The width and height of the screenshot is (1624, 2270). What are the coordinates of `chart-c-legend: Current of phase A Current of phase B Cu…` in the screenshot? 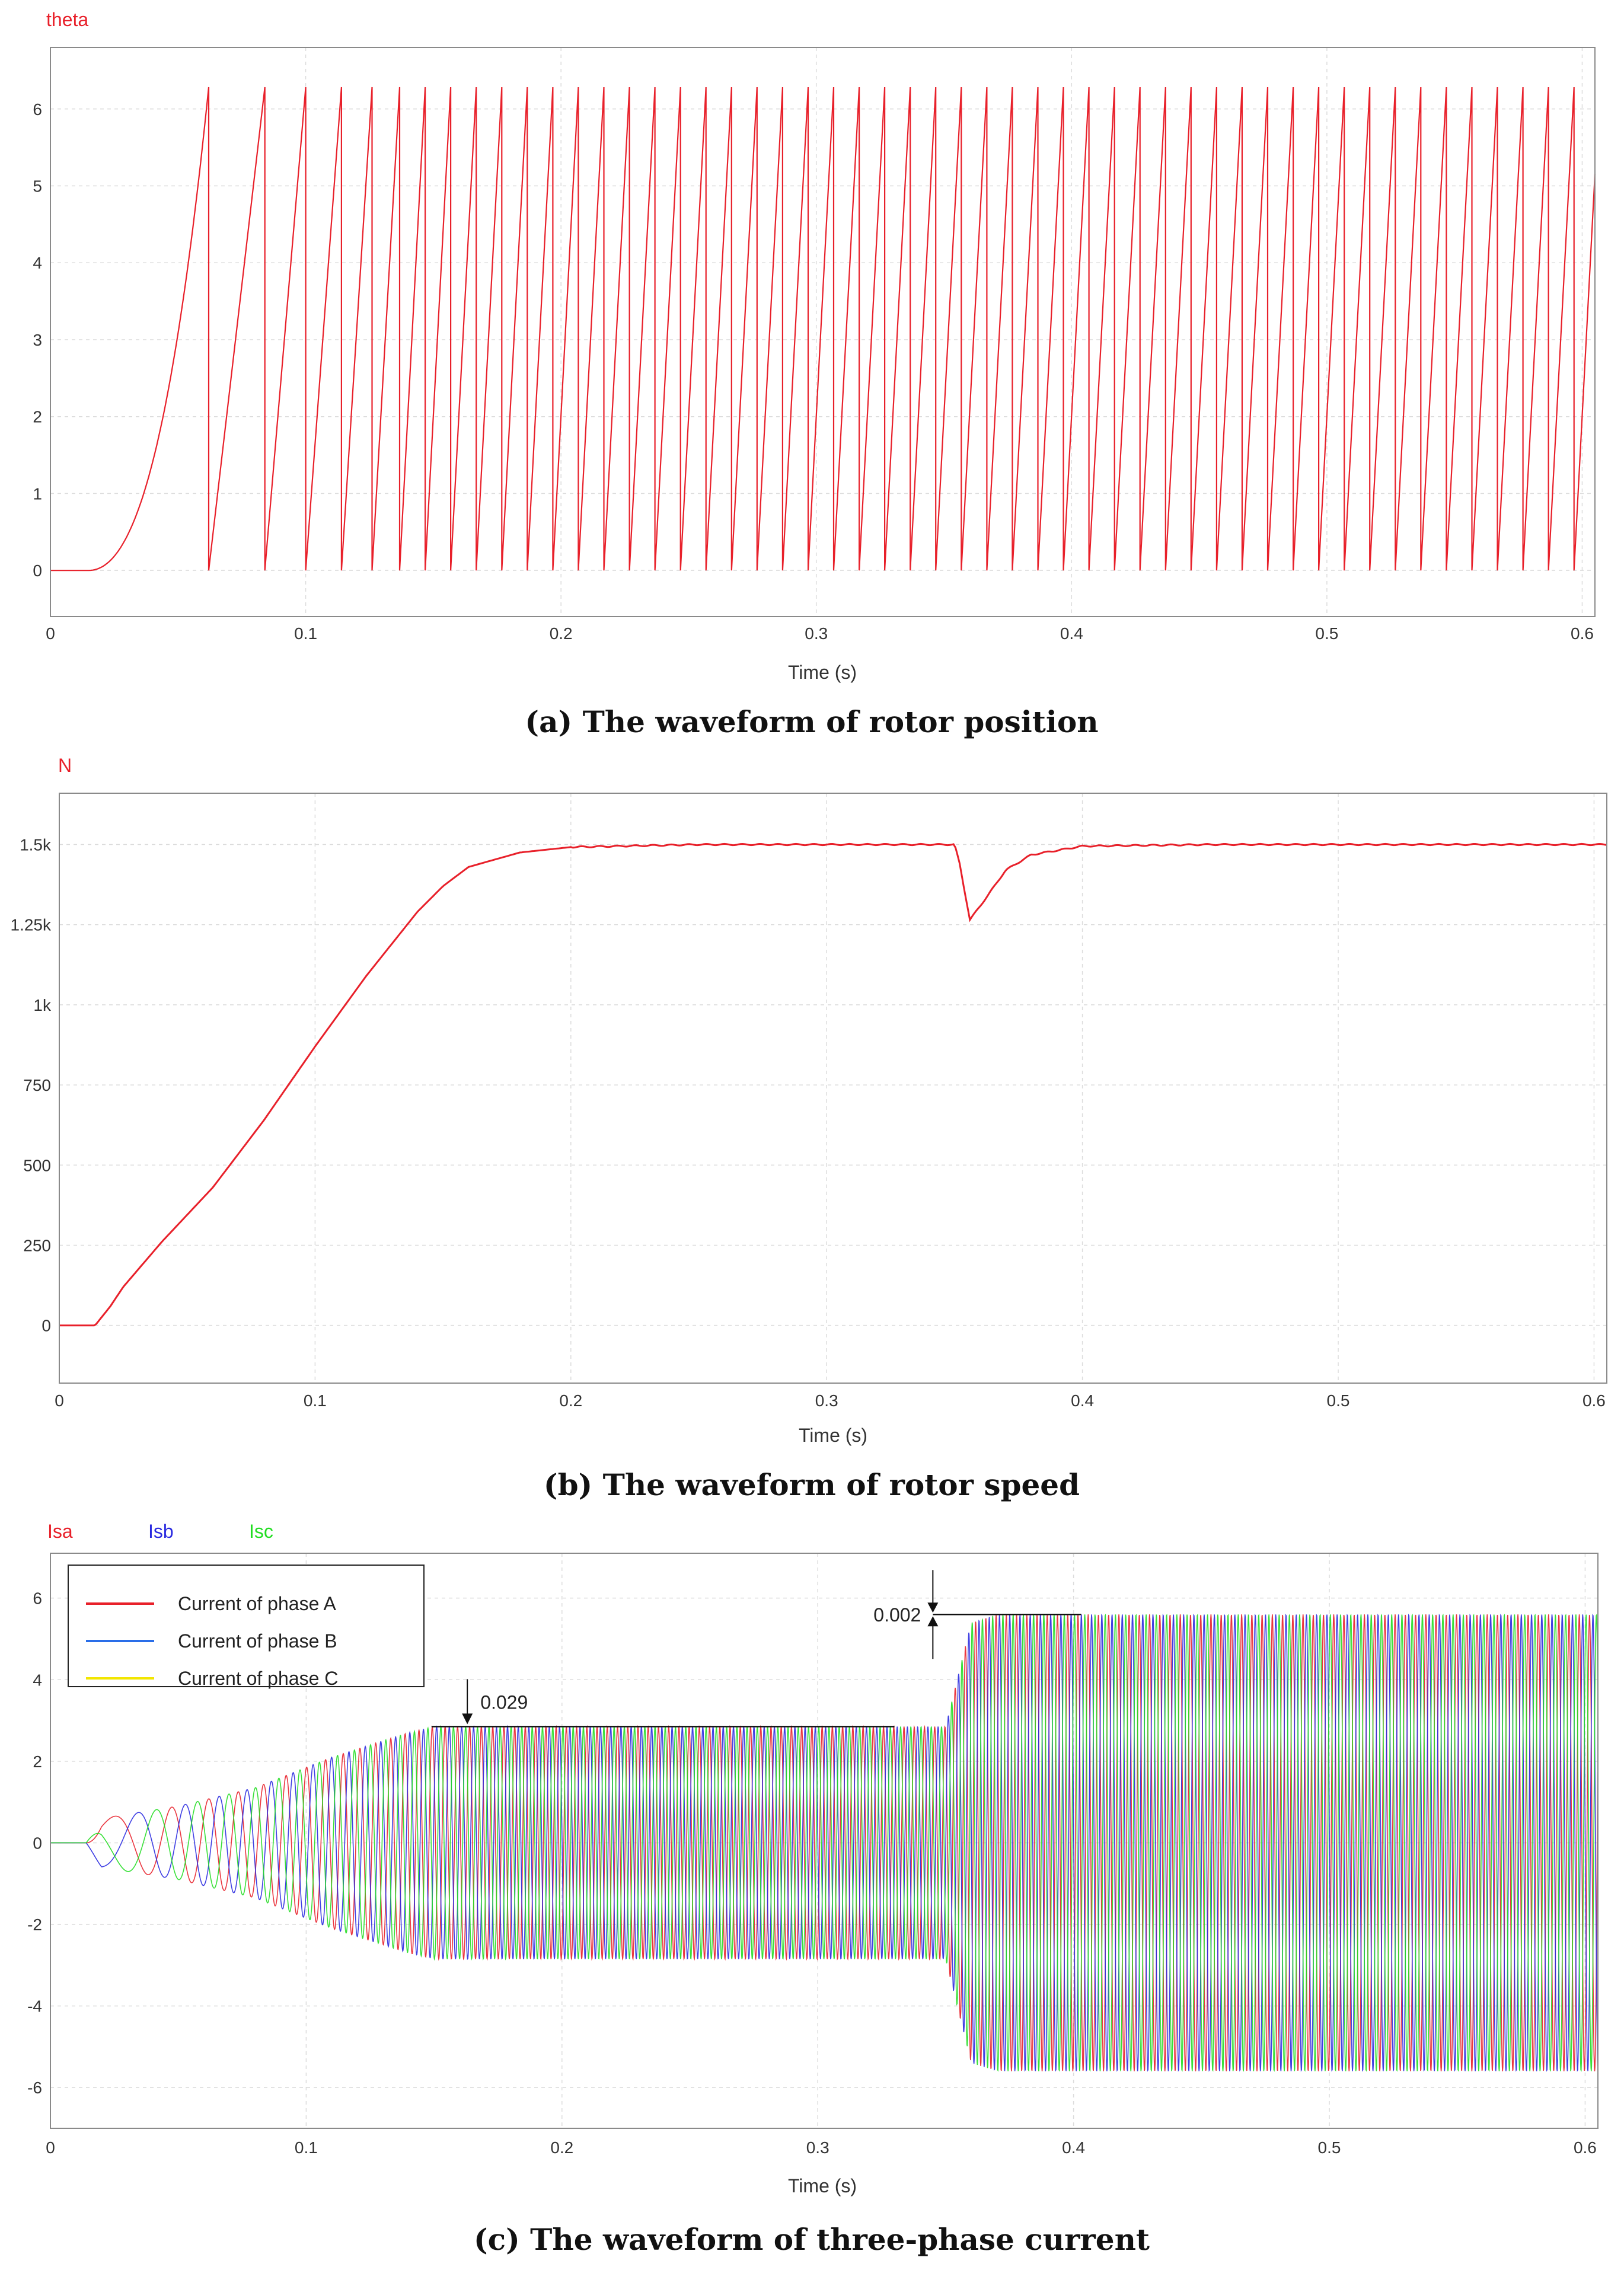 It's located at (247, 1627).